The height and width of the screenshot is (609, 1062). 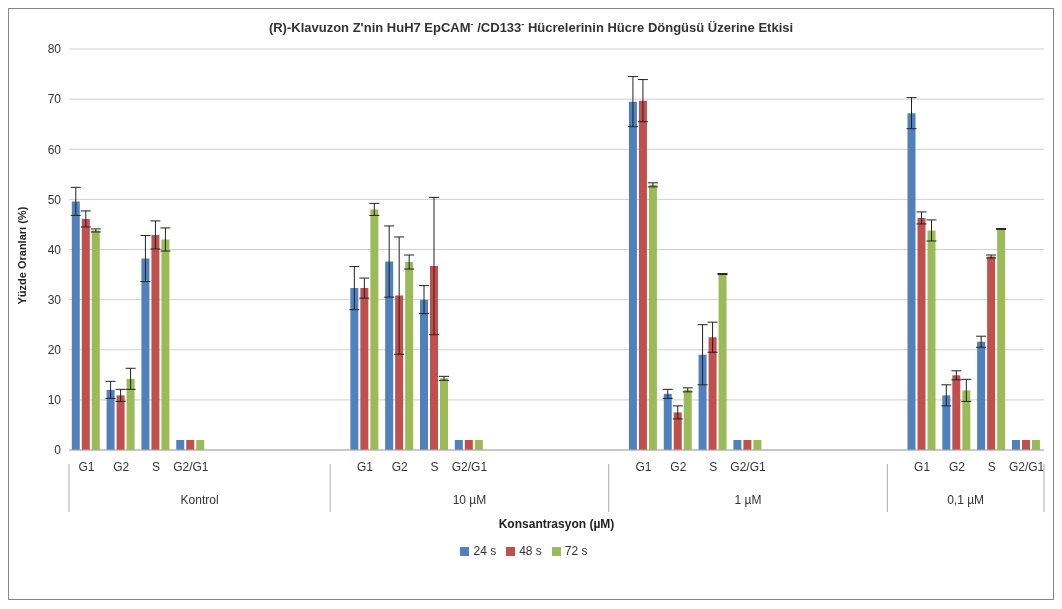 What do you see at coordinates (54, 149) in the screenshot?
I see `y-tick-label: 60` at bounding box center [54, 149].